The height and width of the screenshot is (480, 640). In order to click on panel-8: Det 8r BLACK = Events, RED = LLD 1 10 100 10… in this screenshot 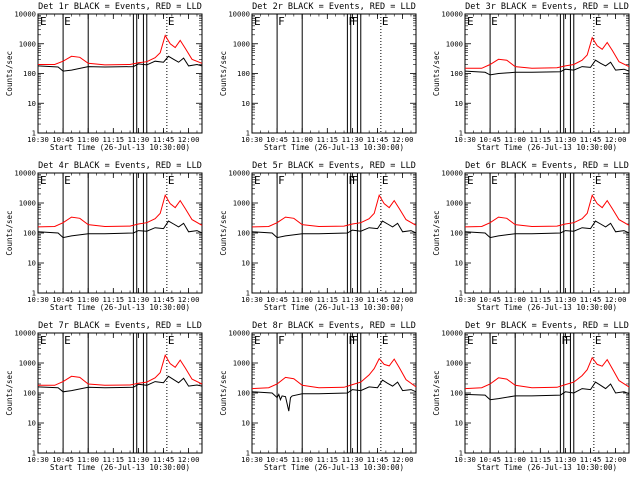, I will do `click(318, 396)`.